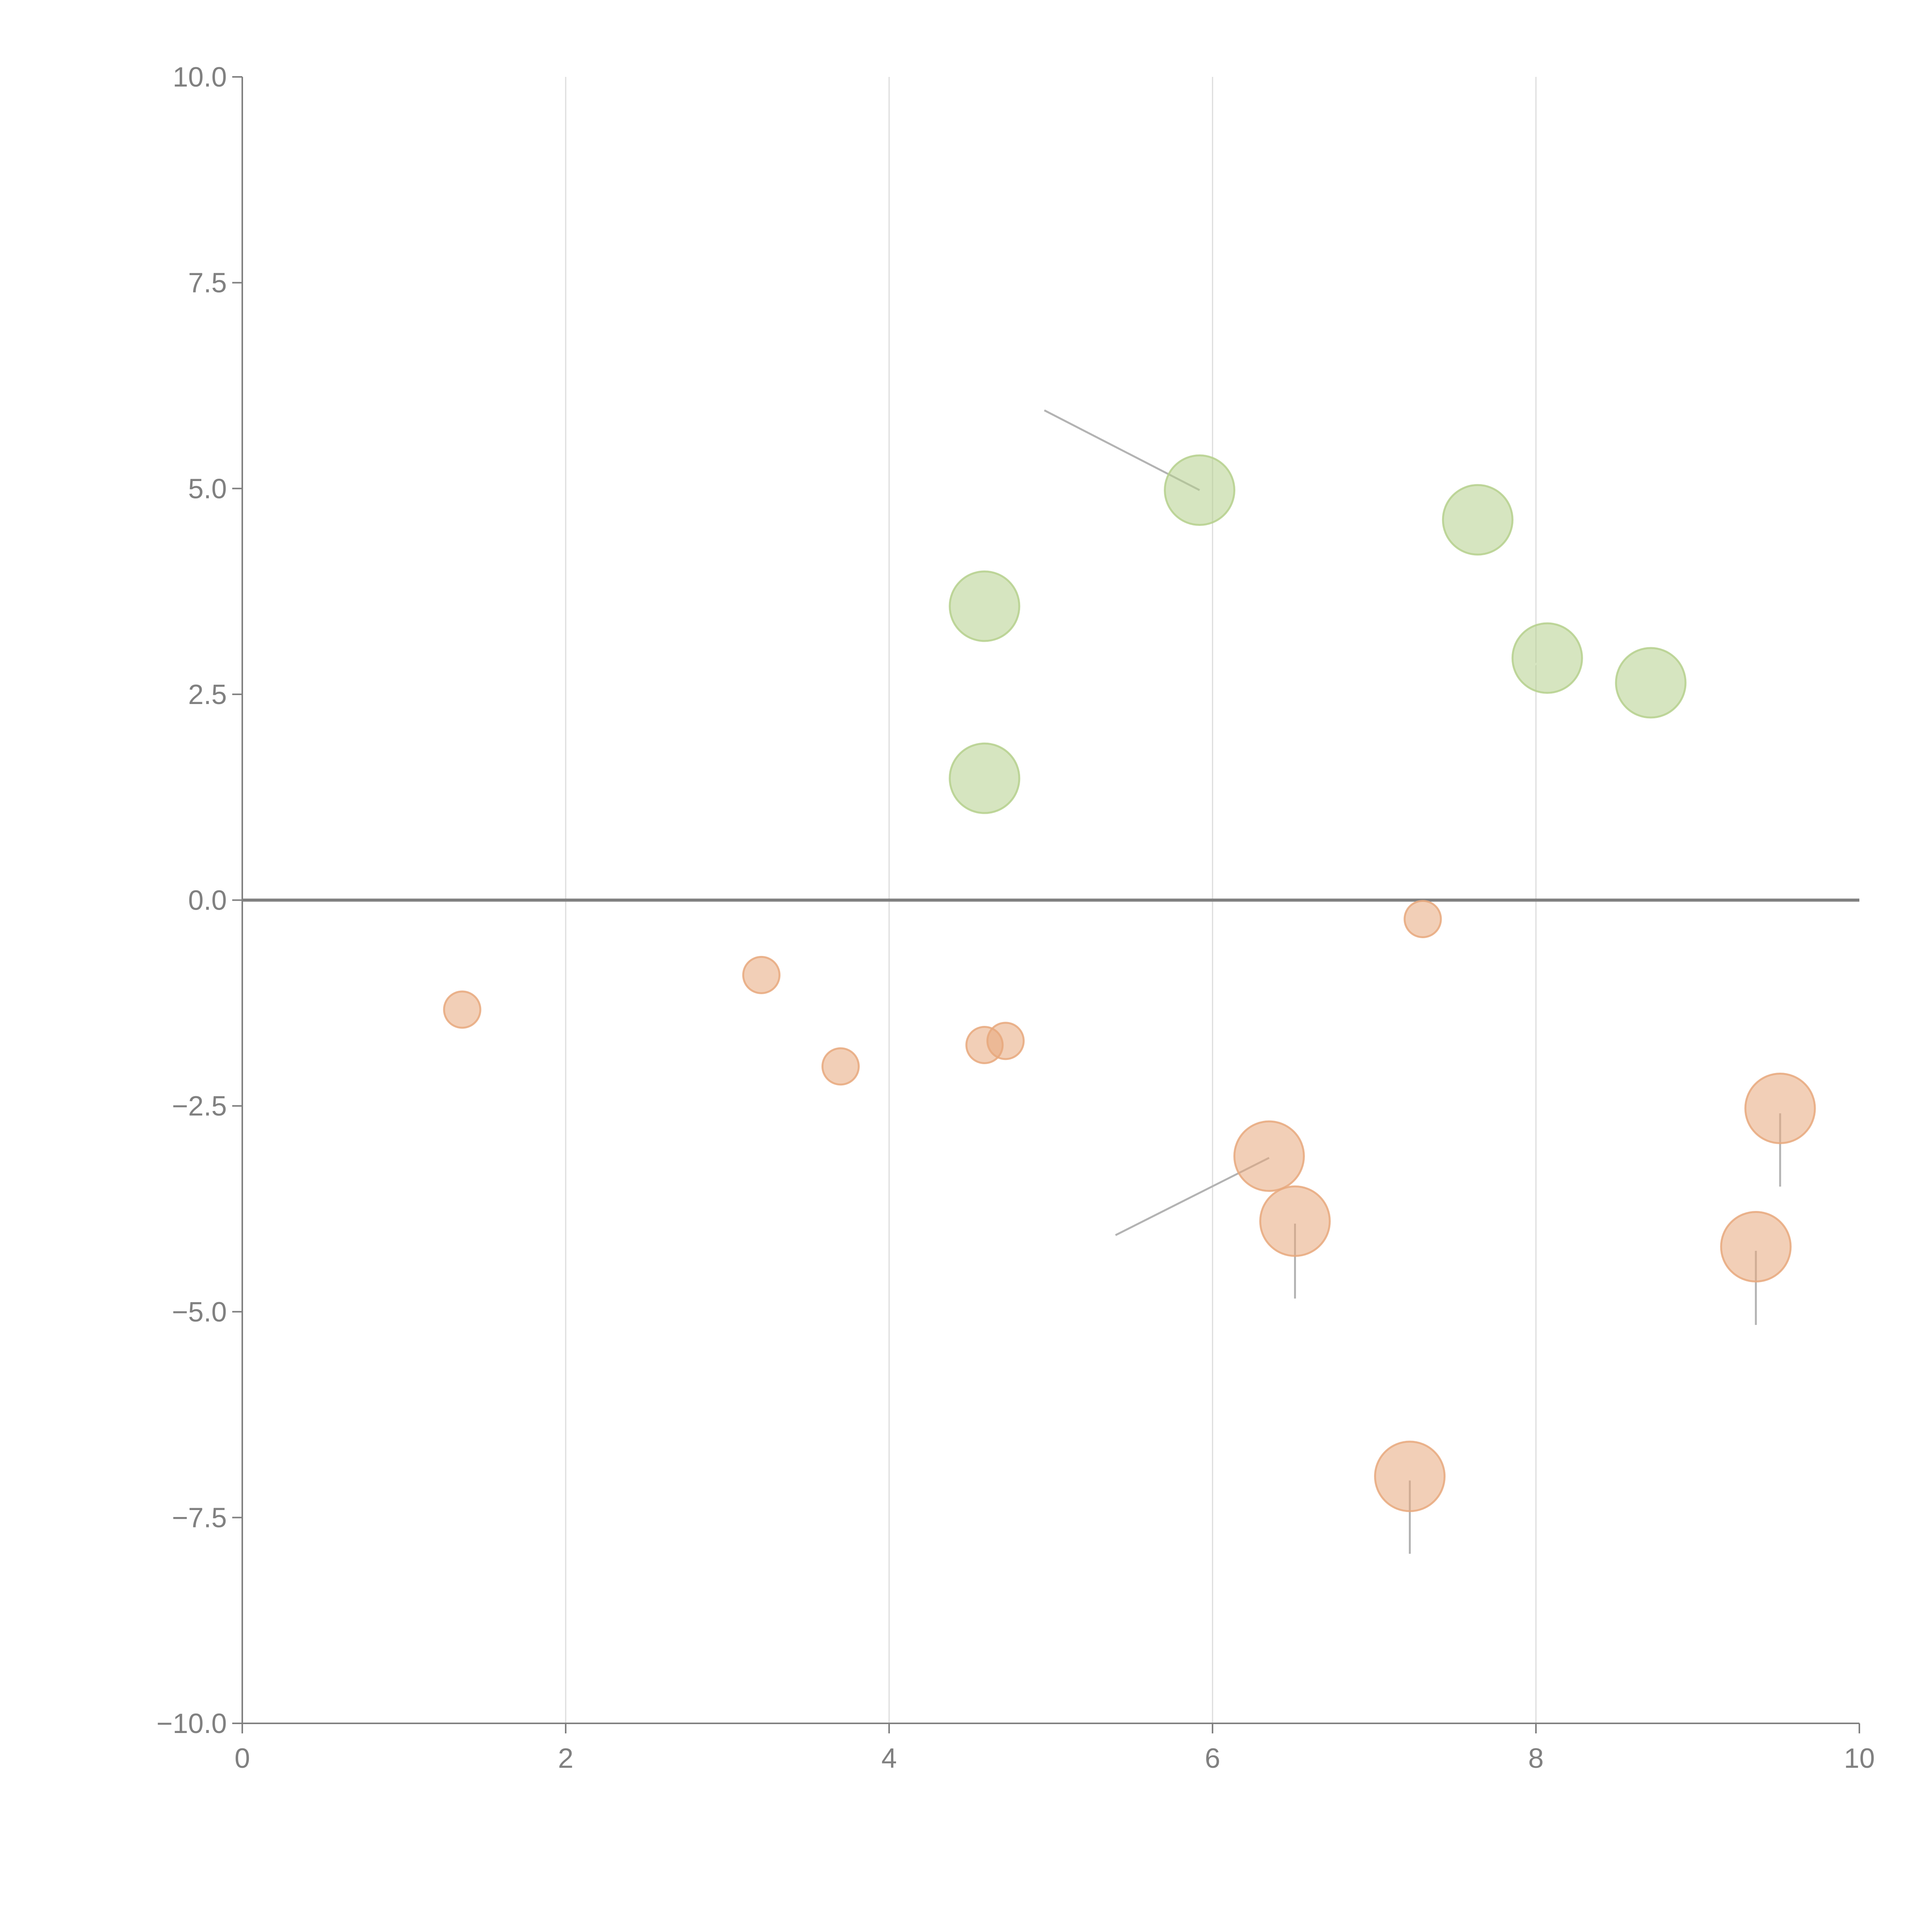 Image resolution: width=1932 pixels, height=1932 pixels. Describe the element at coordinates (1212, 1758) in the screenshot. I see `x-tick-label: 6` at that location.